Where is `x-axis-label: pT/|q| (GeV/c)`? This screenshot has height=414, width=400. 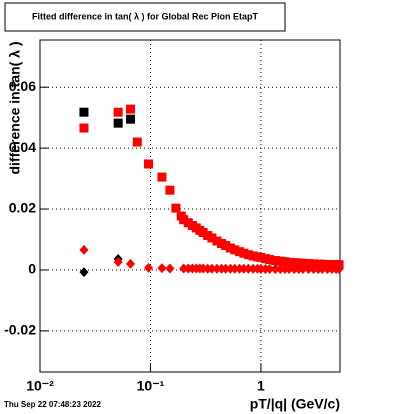 x-axis-label: pT/|q| (GeV/c) is located at coordinates (295, 404).